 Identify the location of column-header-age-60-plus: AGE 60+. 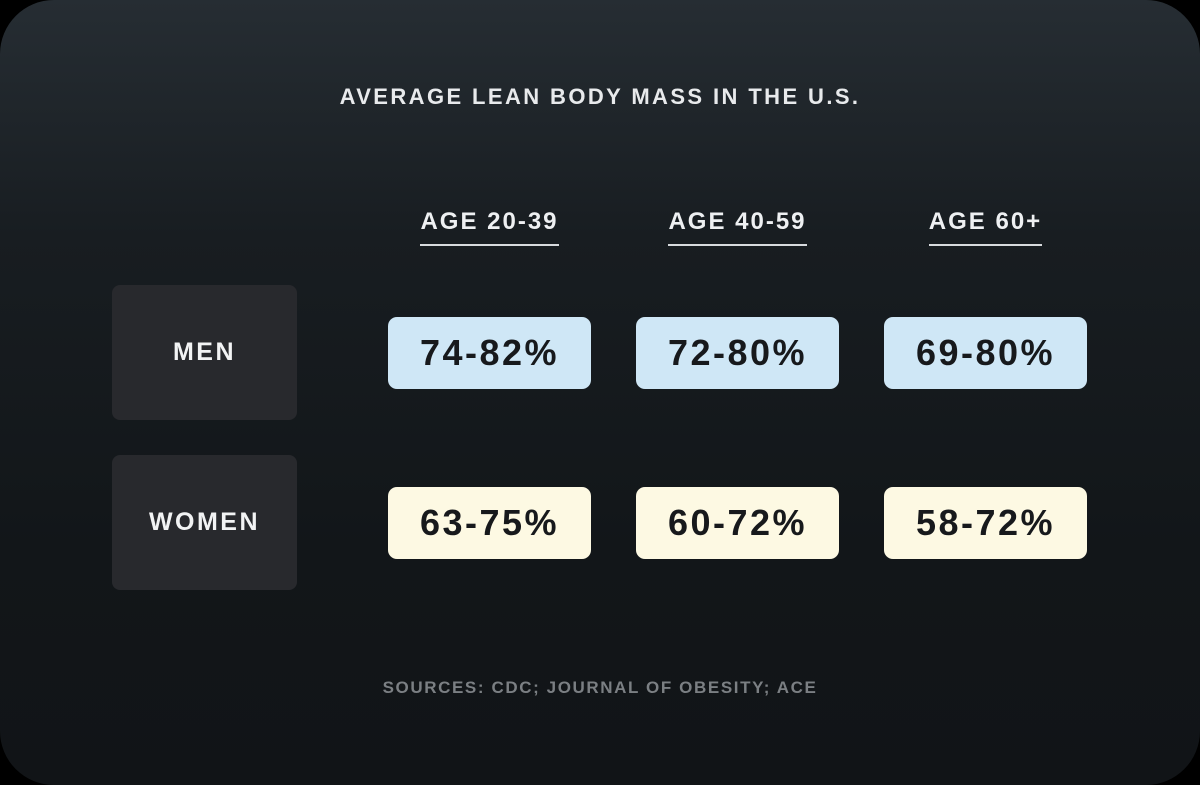
(985, 227).